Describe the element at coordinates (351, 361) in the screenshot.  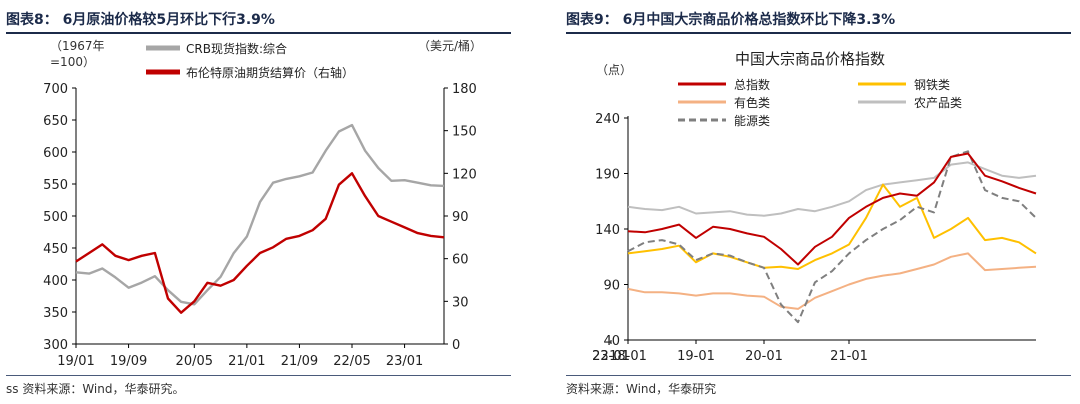
I see `x-tick-label: 22/05` at that location.